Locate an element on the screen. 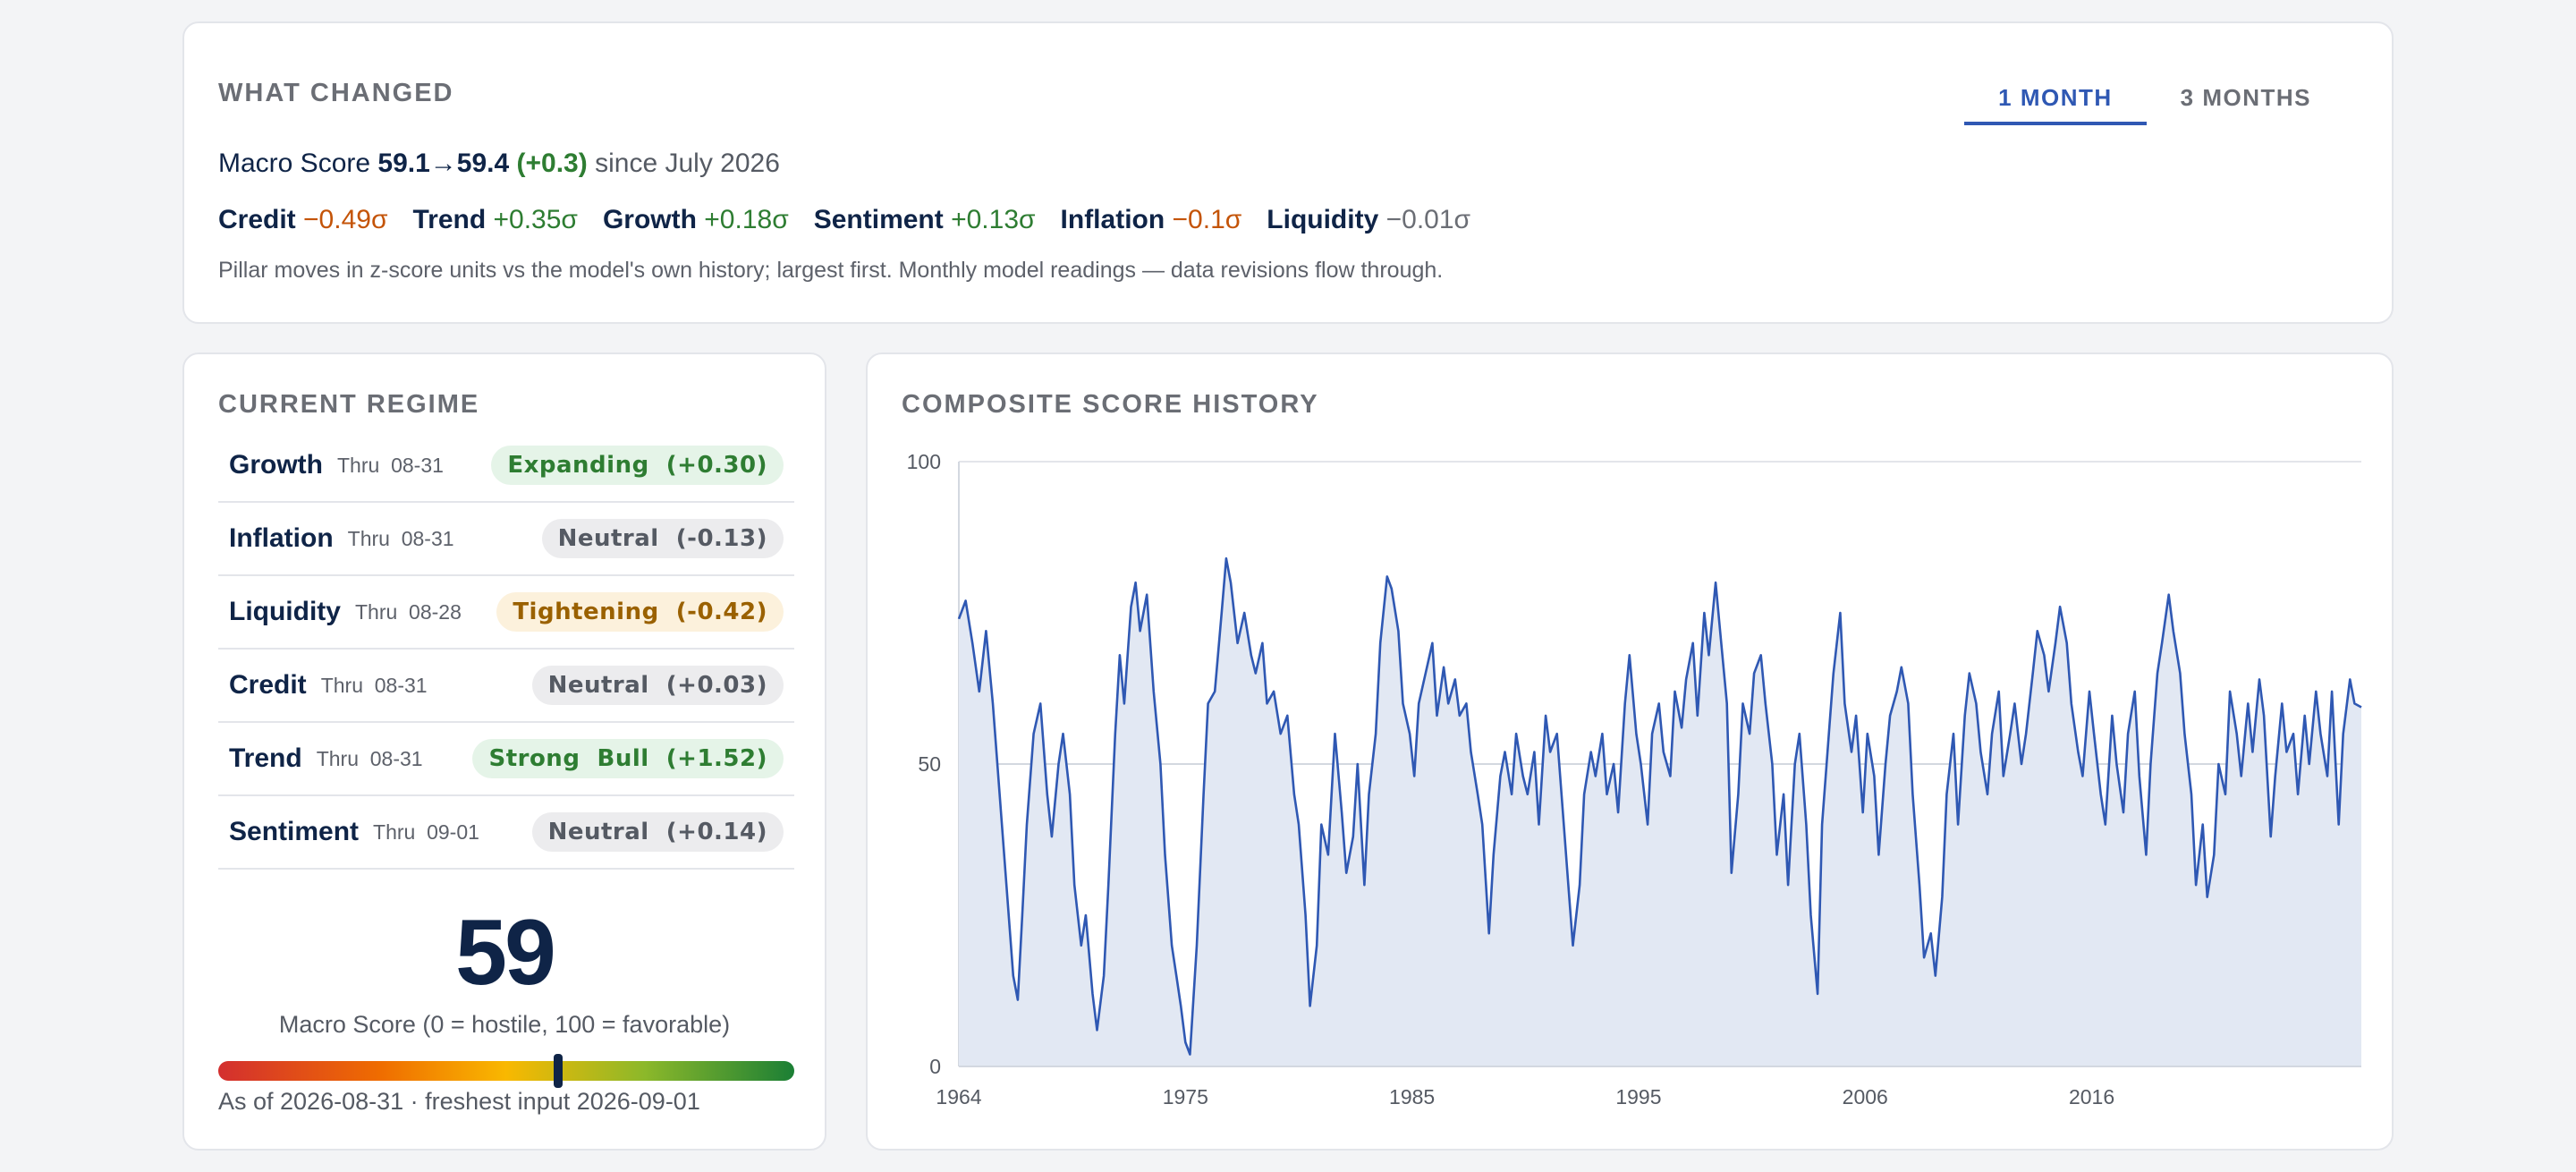  regime-pillar-name: Inflation is located at coordinates (281, 538).